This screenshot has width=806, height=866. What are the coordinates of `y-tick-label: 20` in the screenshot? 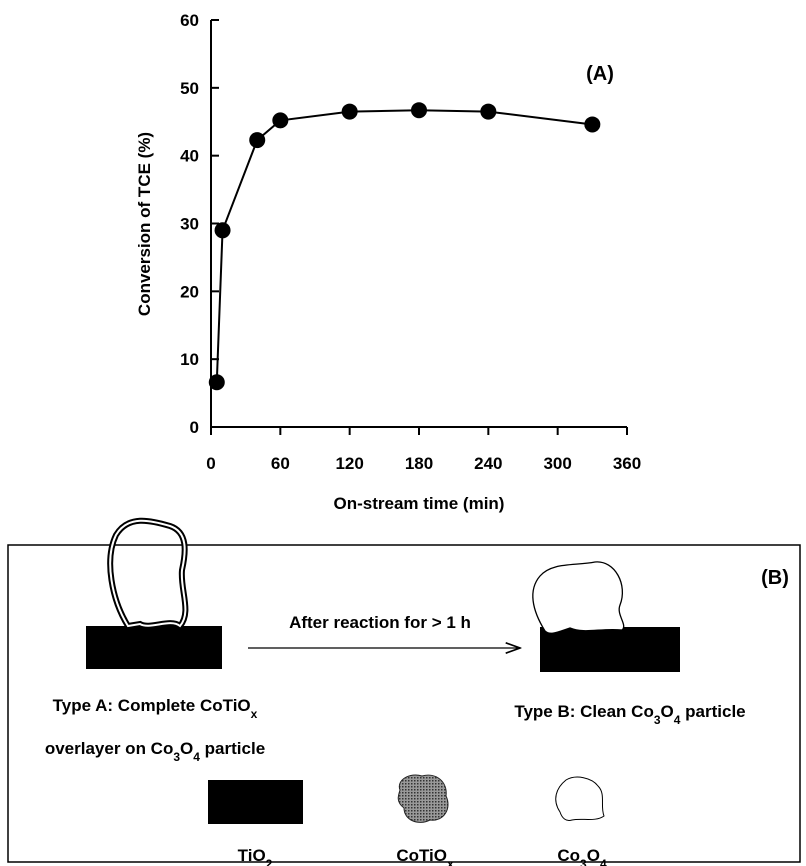 It's located at (189, 291).